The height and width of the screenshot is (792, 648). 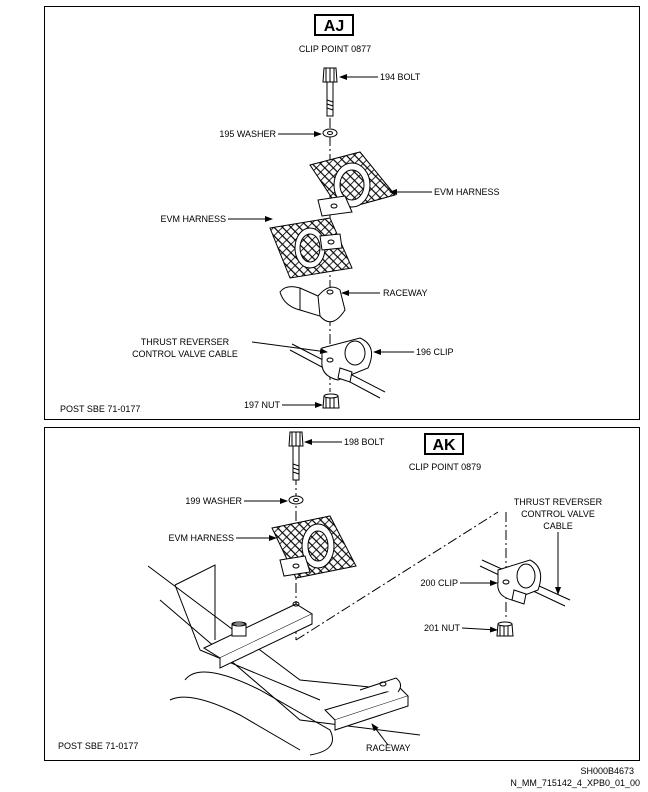 I want to click on aj-washer-icon, so click(x=330, y=133).